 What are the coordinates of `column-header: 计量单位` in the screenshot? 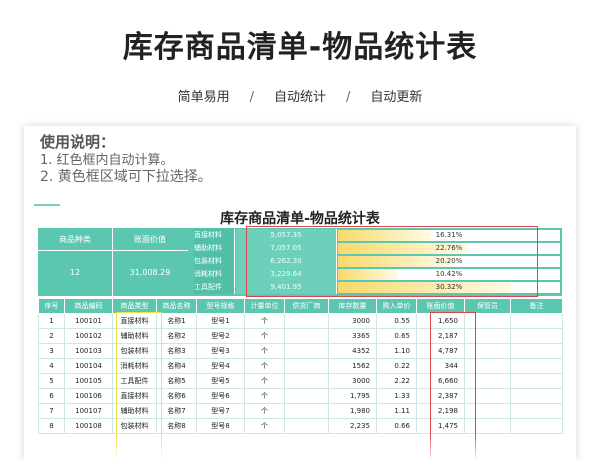 It's located at (264, 306).